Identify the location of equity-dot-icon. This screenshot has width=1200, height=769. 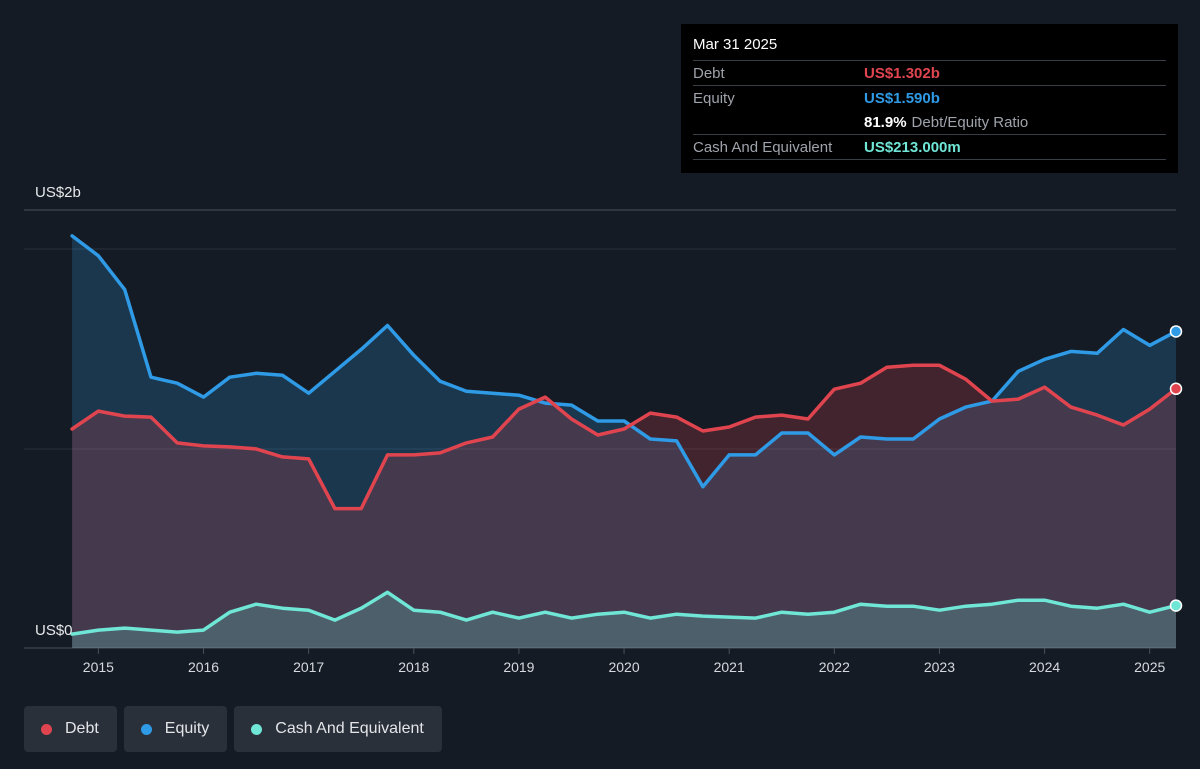
(146, 729).